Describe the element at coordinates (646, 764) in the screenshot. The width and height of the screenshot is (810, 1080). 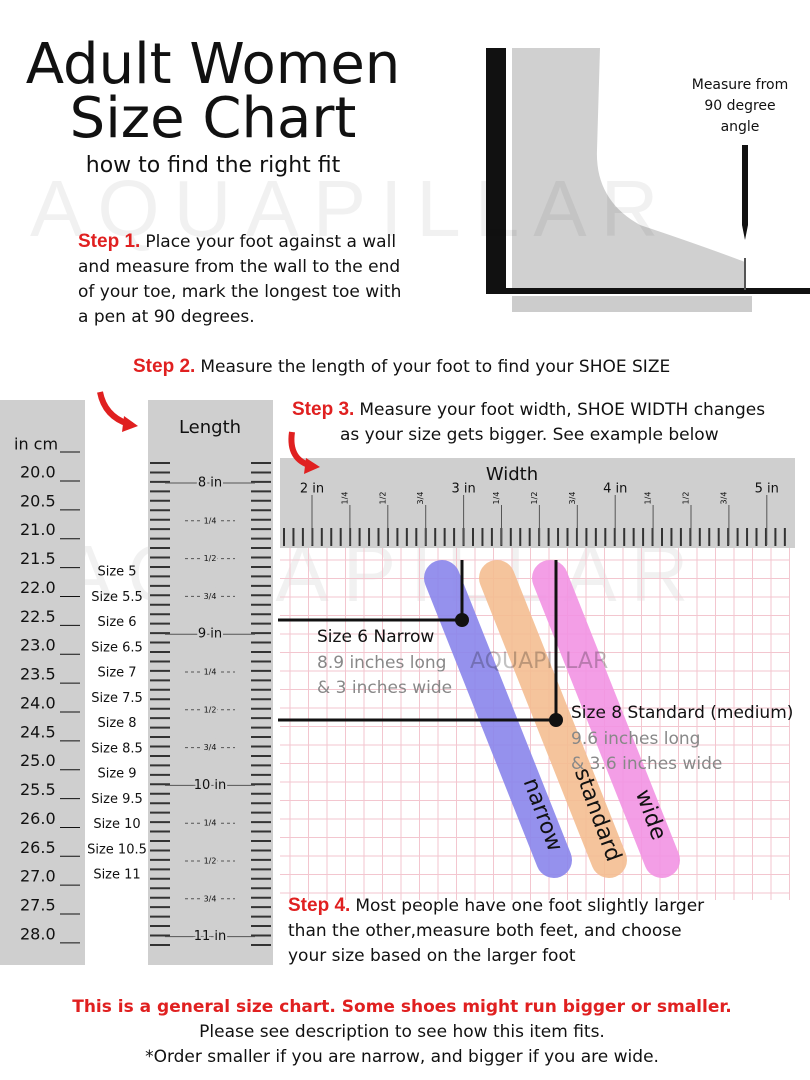
I see `example-width: & 3.6 inches wide` at that location.